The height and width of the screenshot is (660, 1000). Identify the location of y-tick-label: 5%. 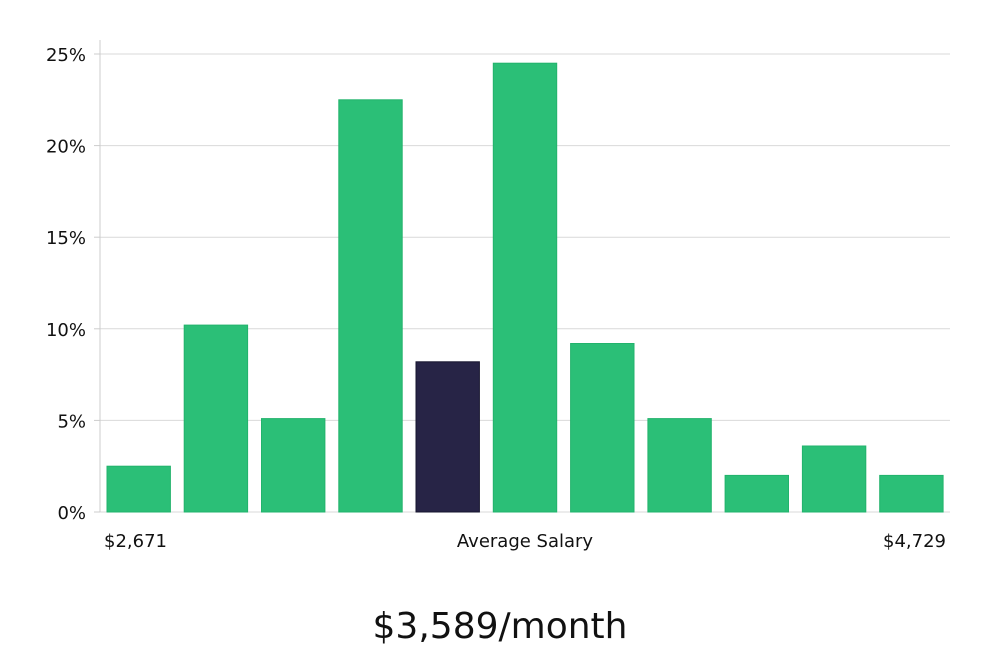
(71, 421).